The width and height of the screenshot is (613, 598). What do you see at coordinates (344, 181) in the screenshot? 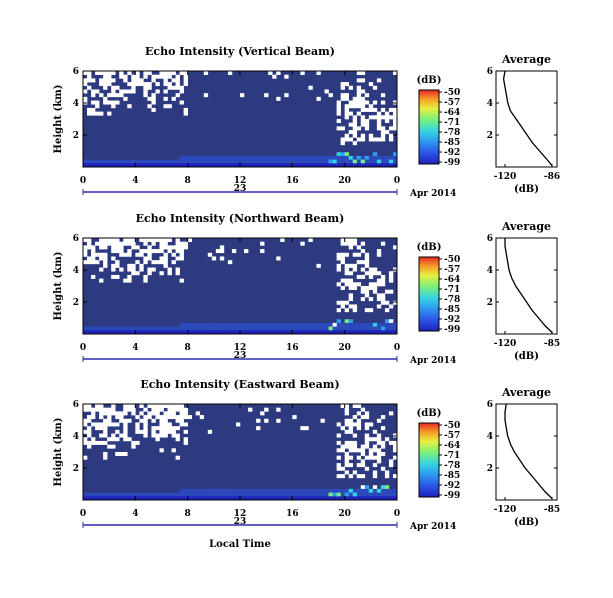
I see `x-tick-label: 20` at bounding box center [344, 181].